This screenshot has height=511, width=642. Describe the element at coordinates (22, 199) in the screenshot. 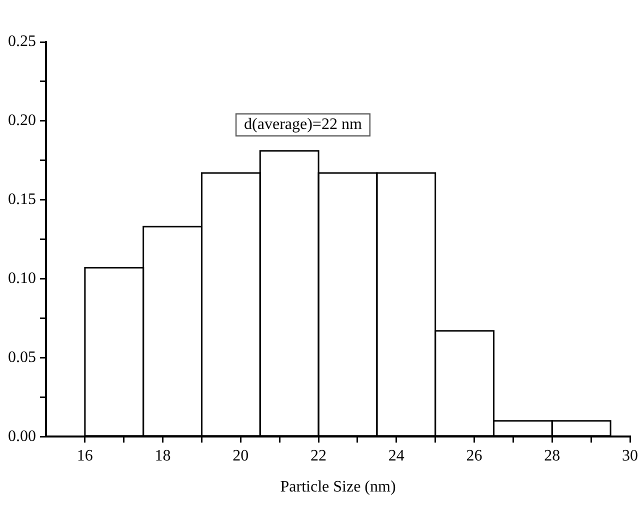

I see `y-tick-label: 0.15` at that location.